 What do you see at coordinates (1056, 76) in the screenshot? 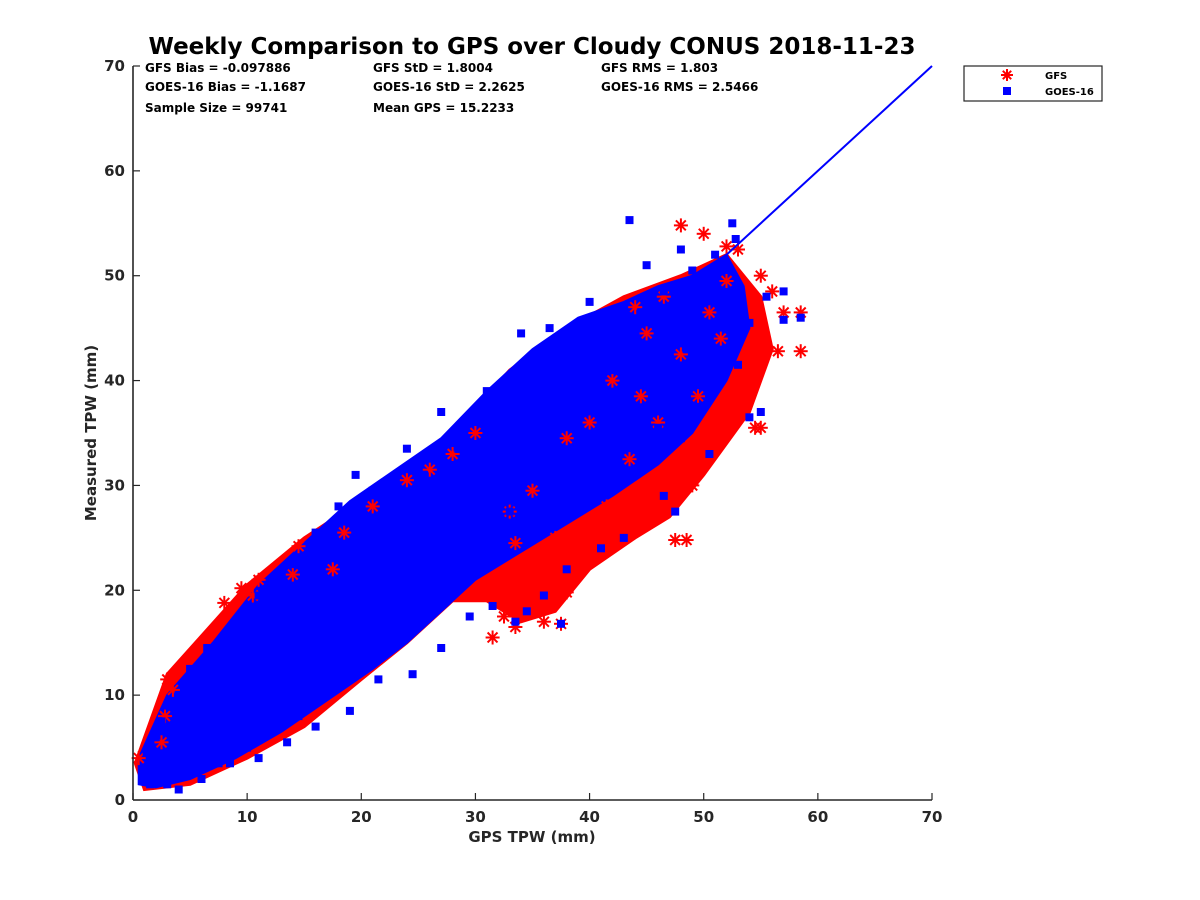
I see `legend-gfs-label: GFS` at bounding box center [1056, 76].